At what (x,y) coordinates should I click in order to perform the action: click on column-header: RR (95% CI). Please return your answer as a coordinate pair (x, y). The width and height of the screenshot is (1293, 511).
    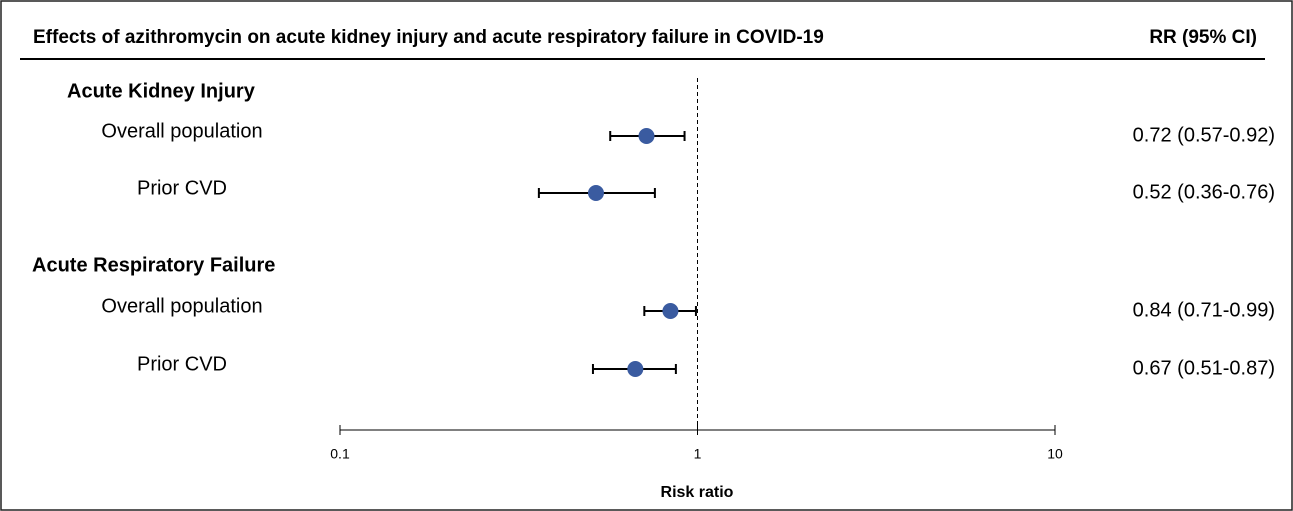
    Looking at the image, I should click on (1203, 37).